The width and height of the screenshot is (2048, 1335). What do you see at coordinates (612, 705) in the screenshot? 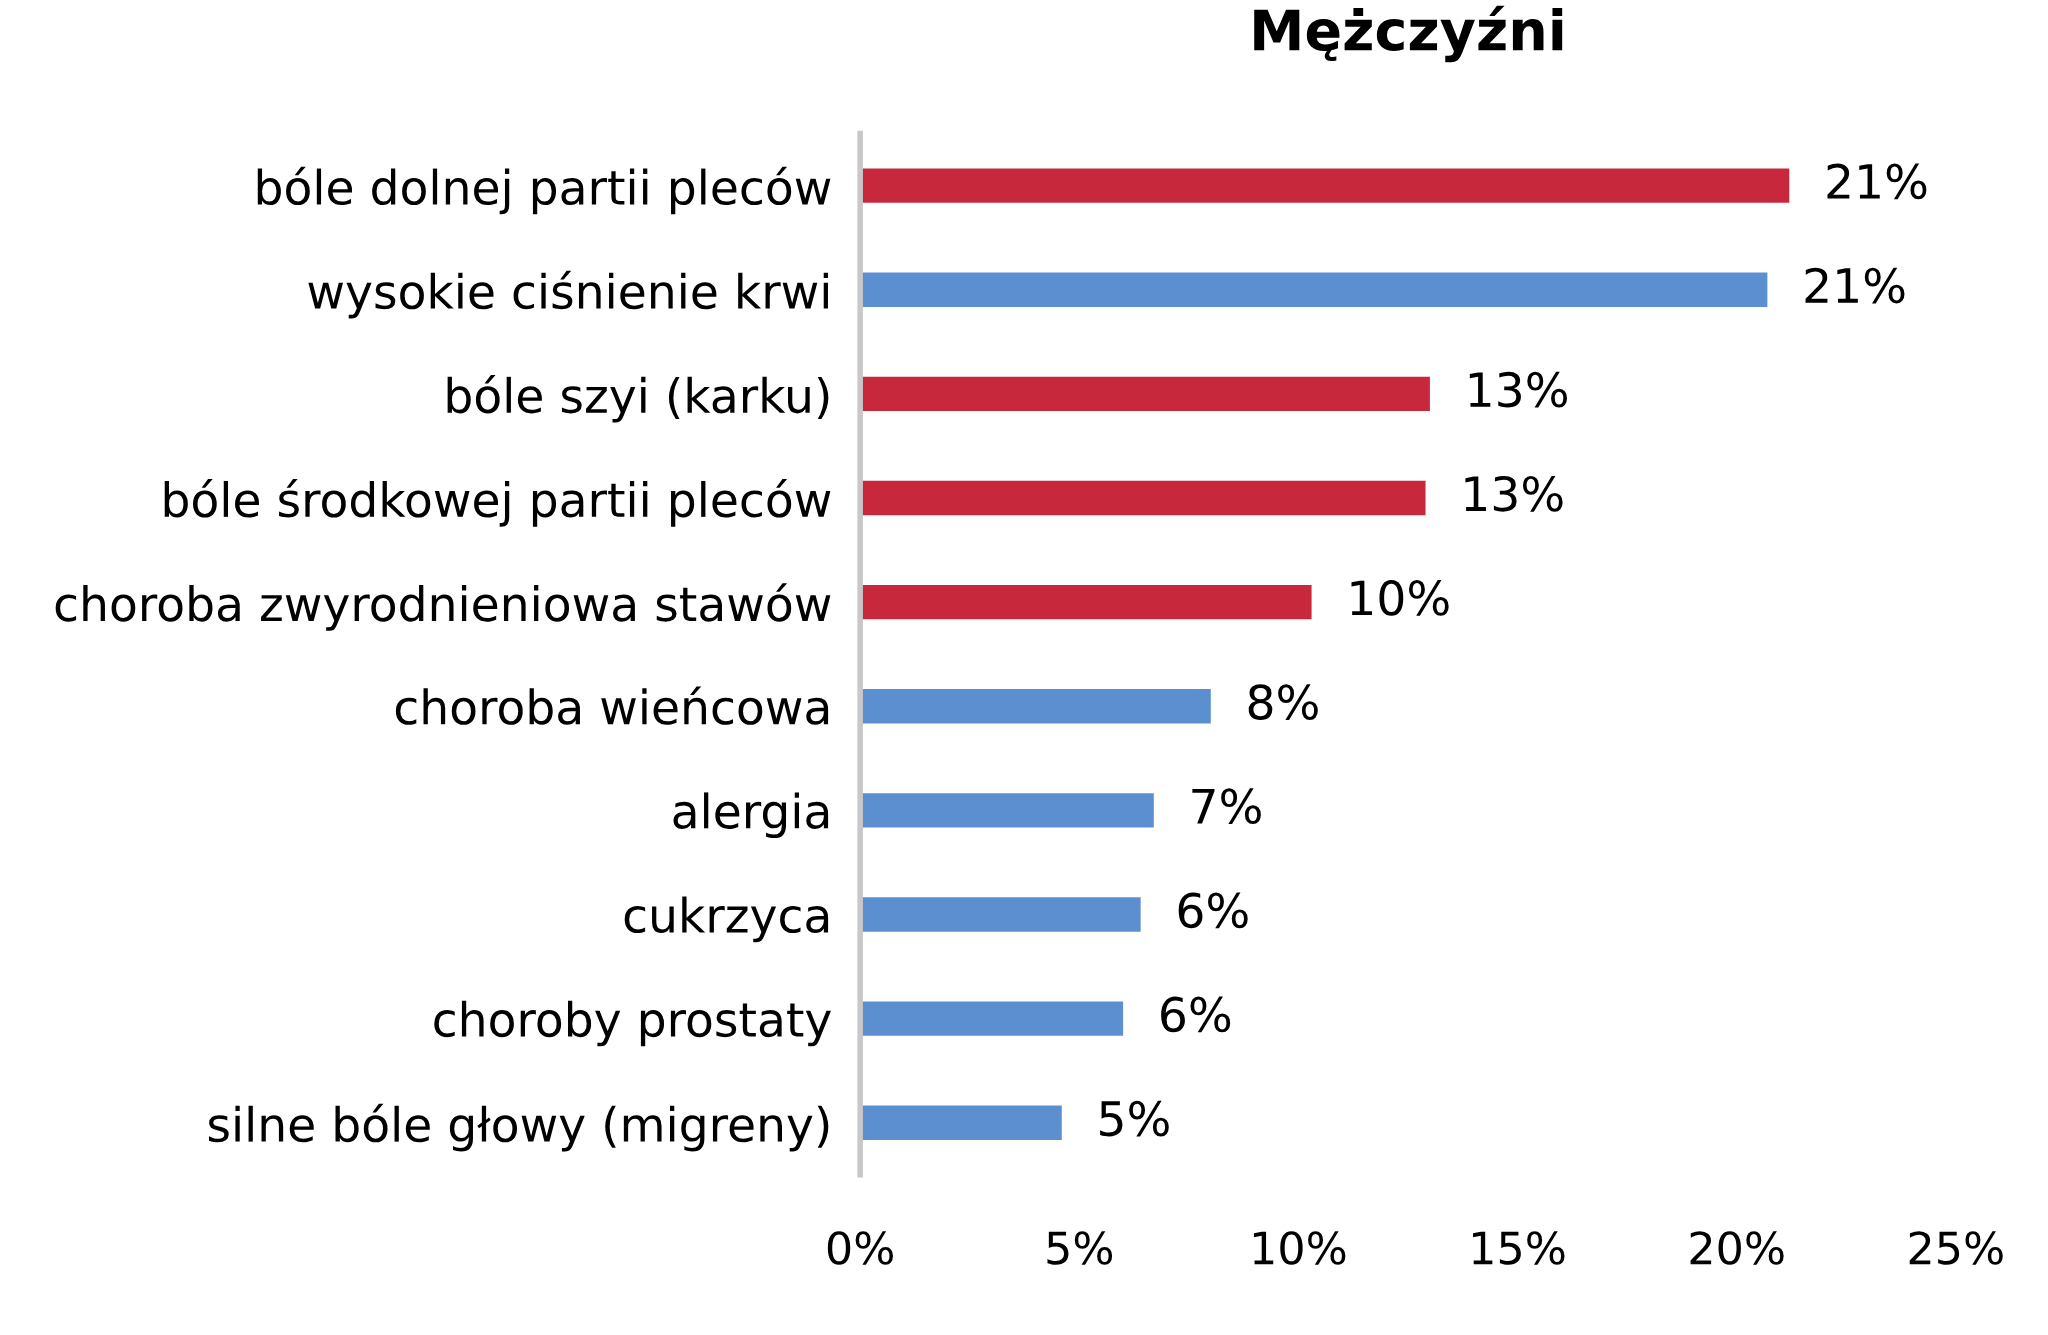
I see `y-tick-label: choroba wieńcowa` at bounding box center [612, 705].